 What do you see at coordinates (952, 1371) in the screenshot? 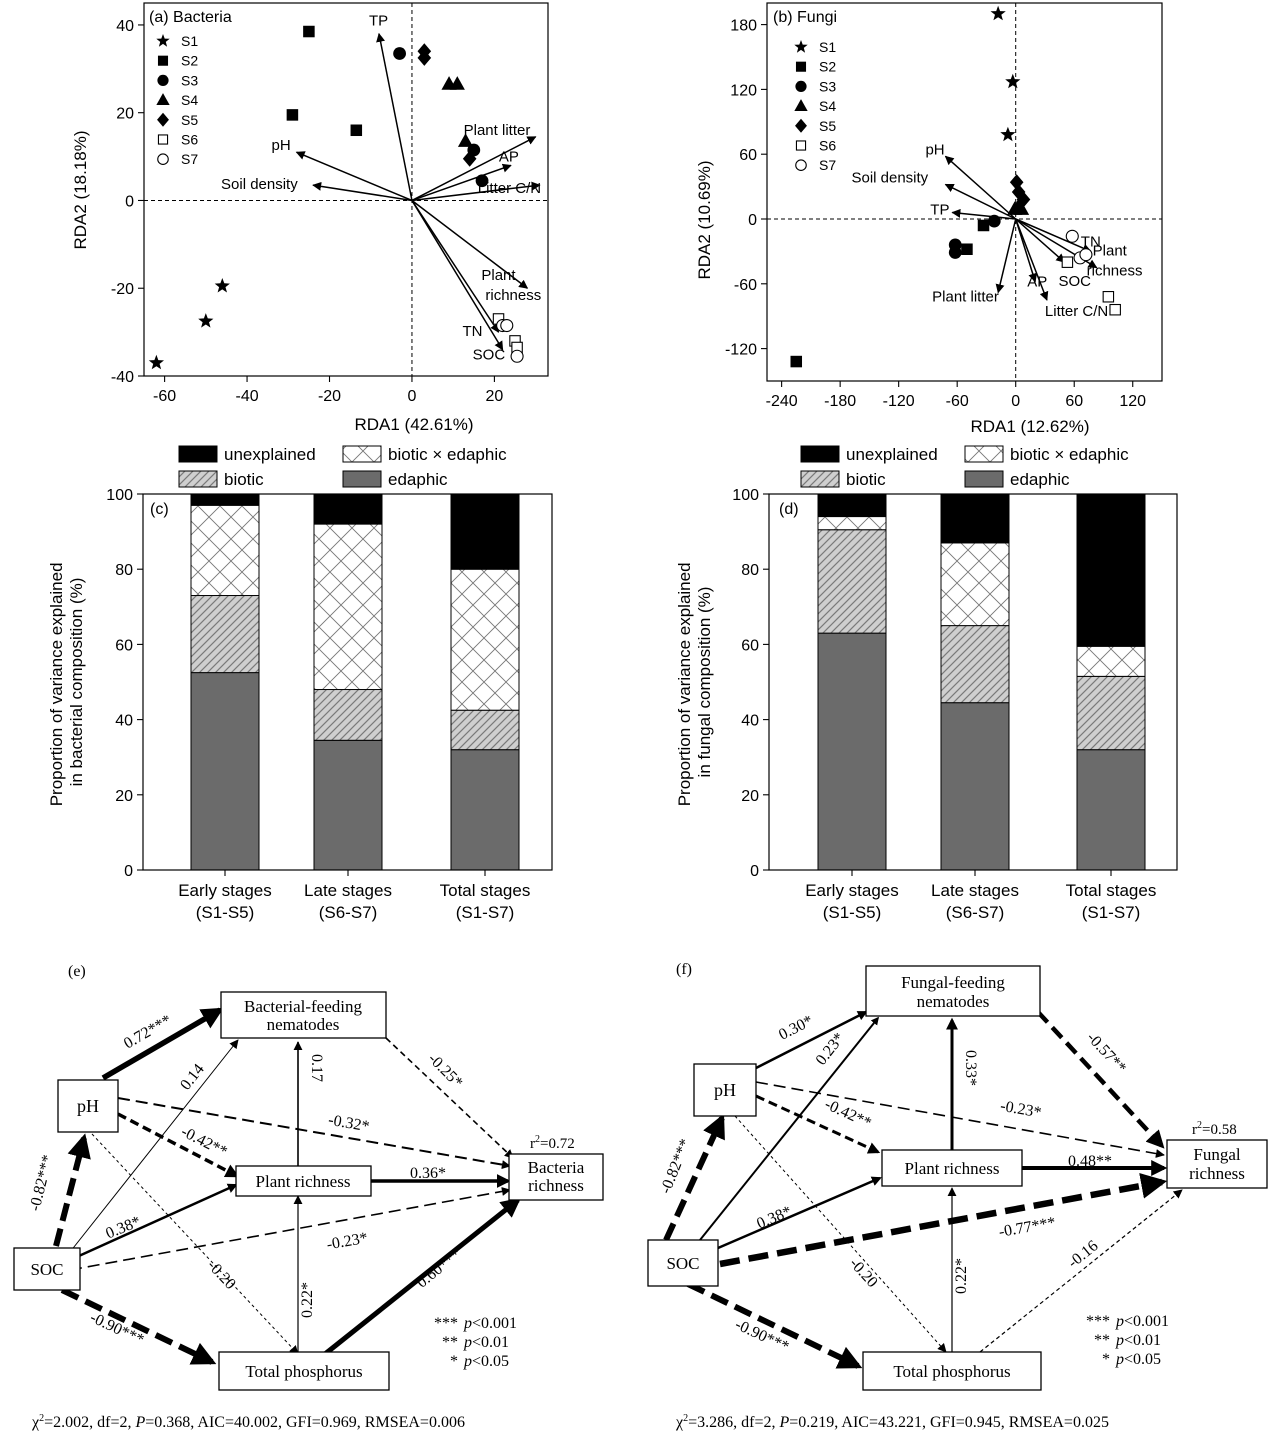
I see `node-total-phosphorus: Total phosphorus` at bounding box center [952, 1371].